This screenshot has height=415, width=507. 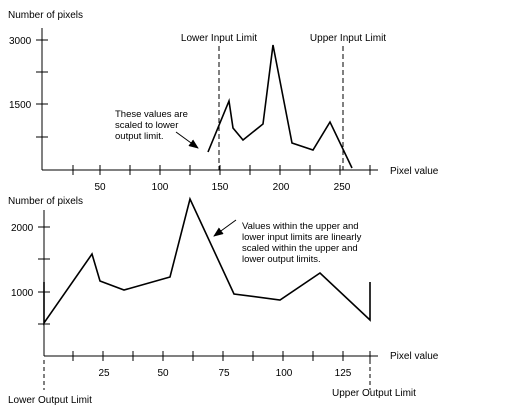 What do you see at coordinates (50, 400) in the screenshot?
I see `lower-output-limit-label: Lower Output Limit` at bounding box center [50, 400].